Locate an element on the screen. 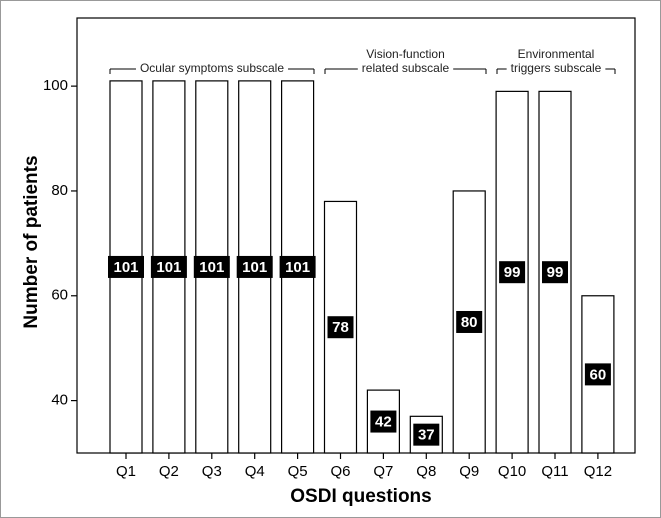 The image size is (661, 518). y-tick-label: 100 is located at coordinates (55, 85).